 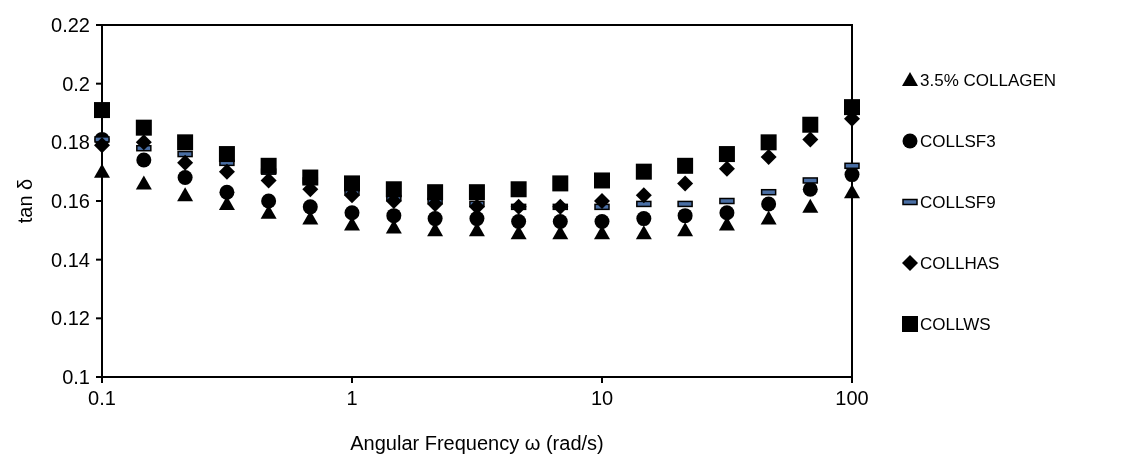 I want to click on y-tick-label: 0.16, so click(x=70, y=201).